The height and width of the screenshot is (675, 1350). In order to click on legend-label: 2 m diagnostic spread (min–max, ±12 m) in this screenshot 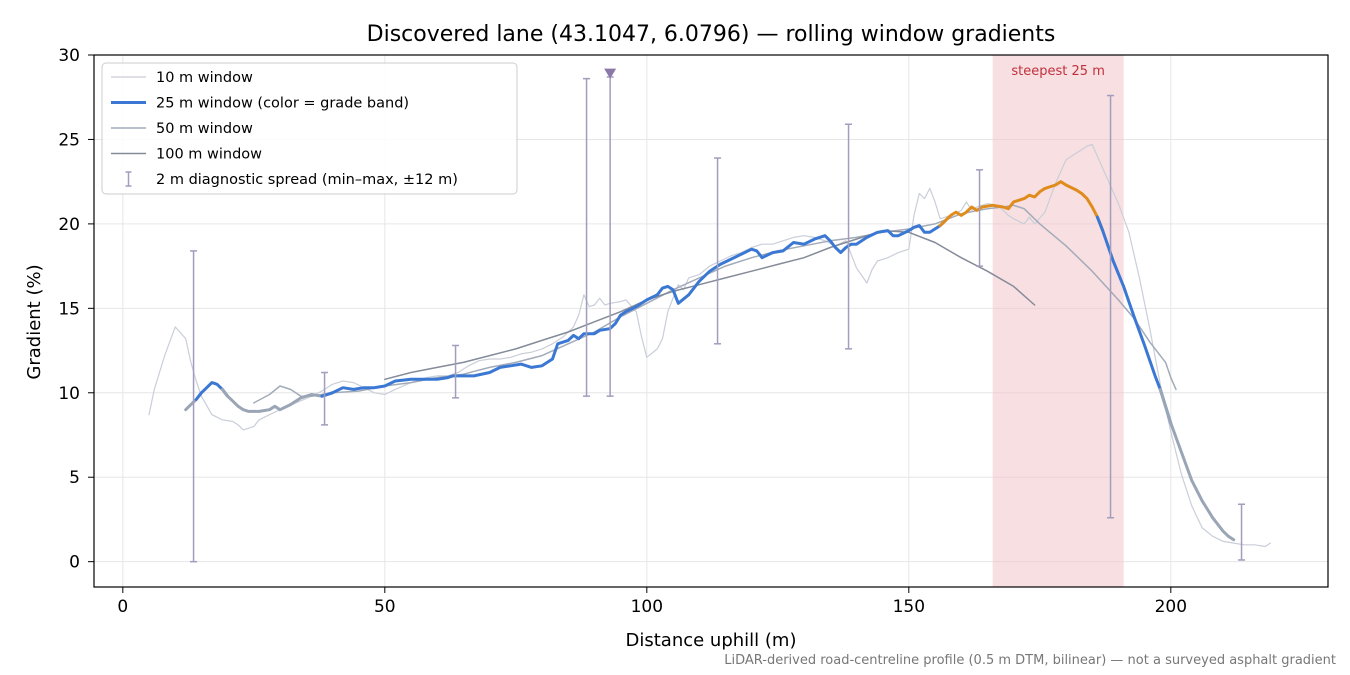, I will do `click(307, 180)`.